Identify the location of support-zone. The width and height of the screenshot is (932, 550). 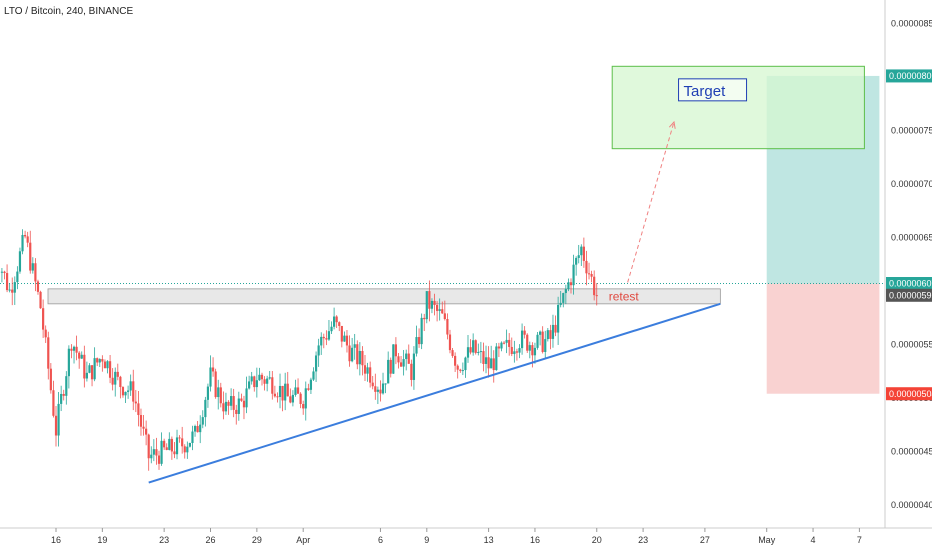
(384, 296).